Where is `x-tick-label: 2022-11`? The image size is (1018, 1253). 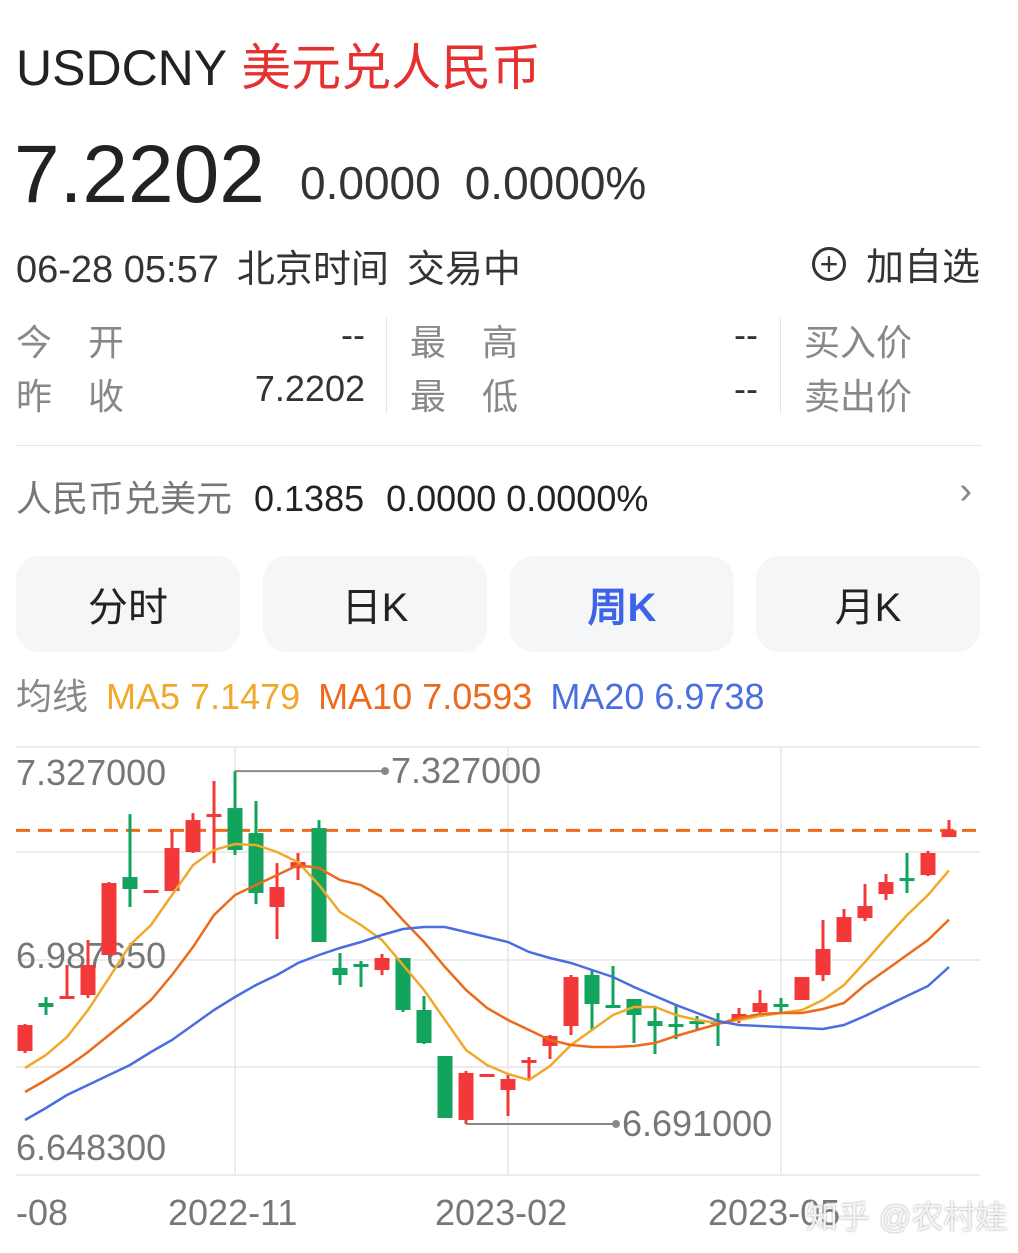 x-tick-label: 2022-11 is located at coordinates (233, 1212).